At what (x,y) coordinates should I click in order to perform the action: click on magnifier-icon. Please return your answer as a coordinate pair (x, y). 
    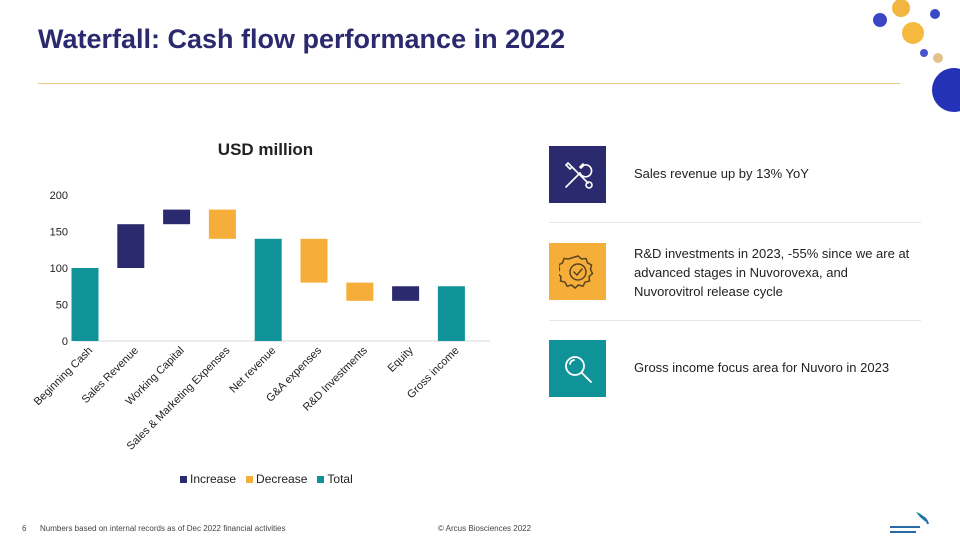
    Looking at the image, I should click on (578, 369).